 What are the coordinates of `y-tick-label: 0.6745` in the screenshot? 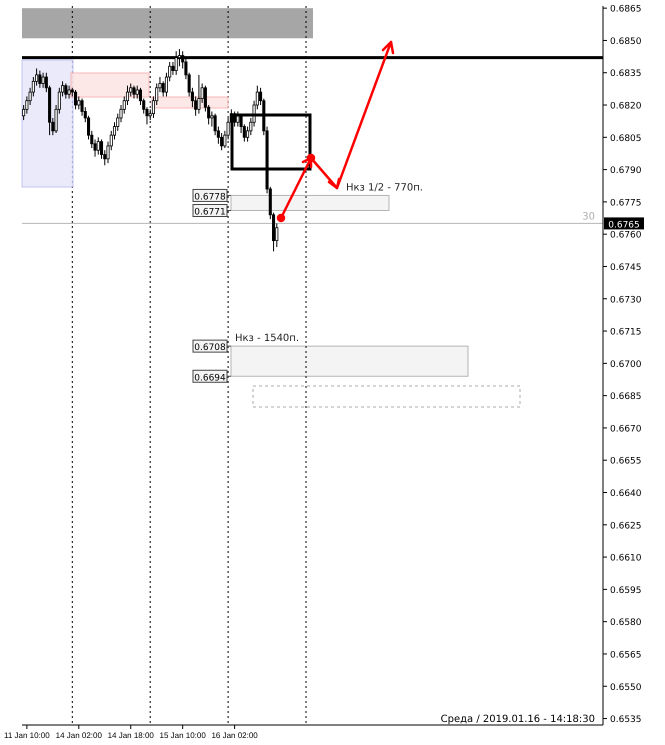 It's located at (626, 267).